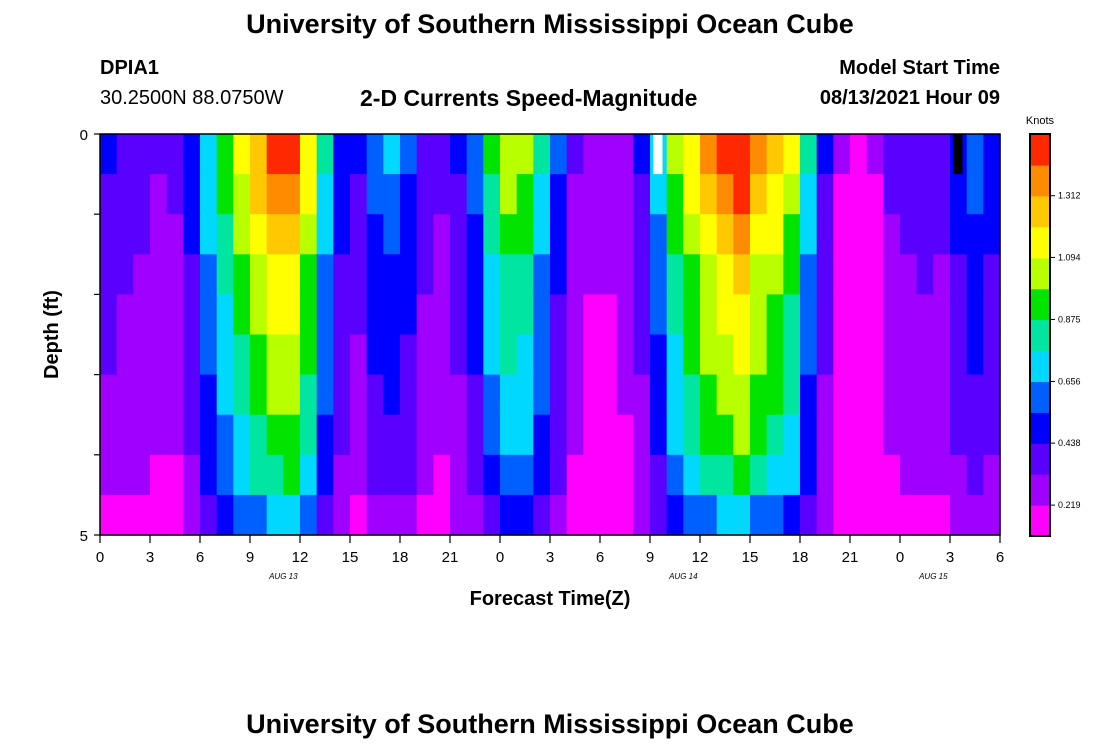  Describe the element at coordinates (650, 557) in the screenshot. I see `x-tick-label: 9` at that location.